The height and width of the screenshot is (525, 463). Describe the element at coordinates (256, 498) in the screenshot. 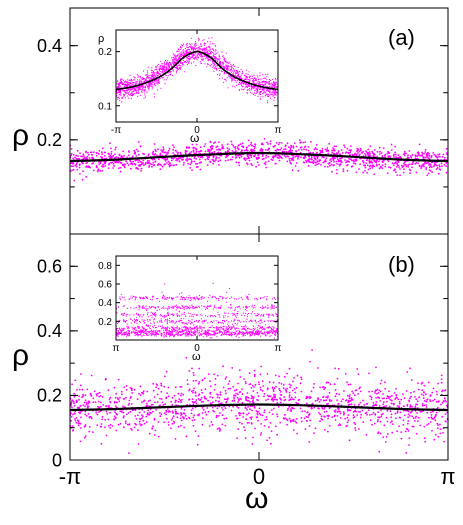

I see `panel-b-x-label: ω` at that location.